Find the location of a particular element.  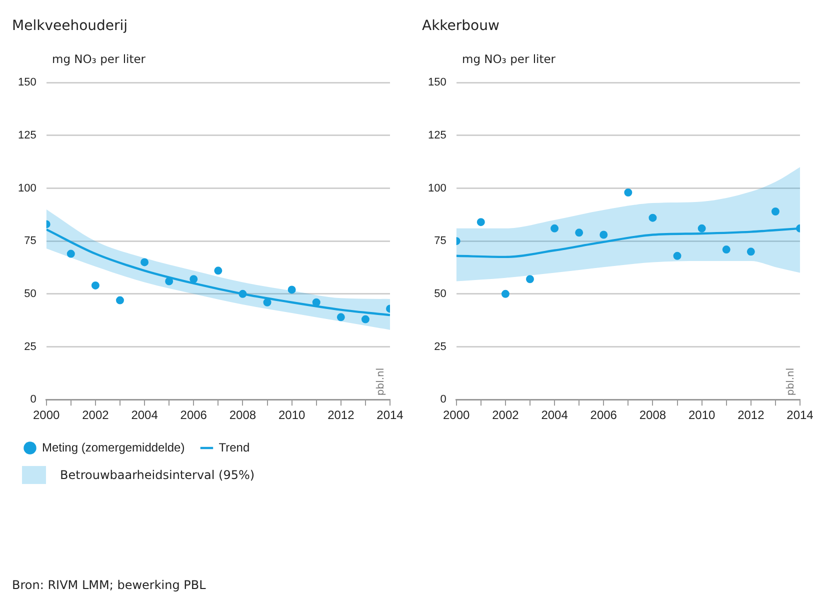

chart-title: Melkveehouderij is located at coordinates (70, 27).